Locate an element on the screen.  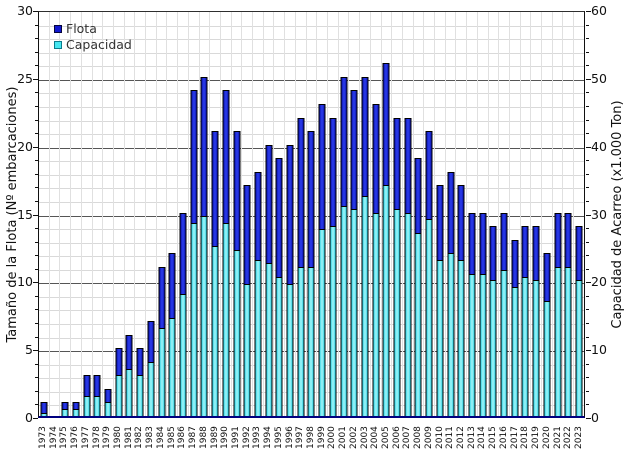
x-axis-label: 1975 is located at coordinates (64, 438).